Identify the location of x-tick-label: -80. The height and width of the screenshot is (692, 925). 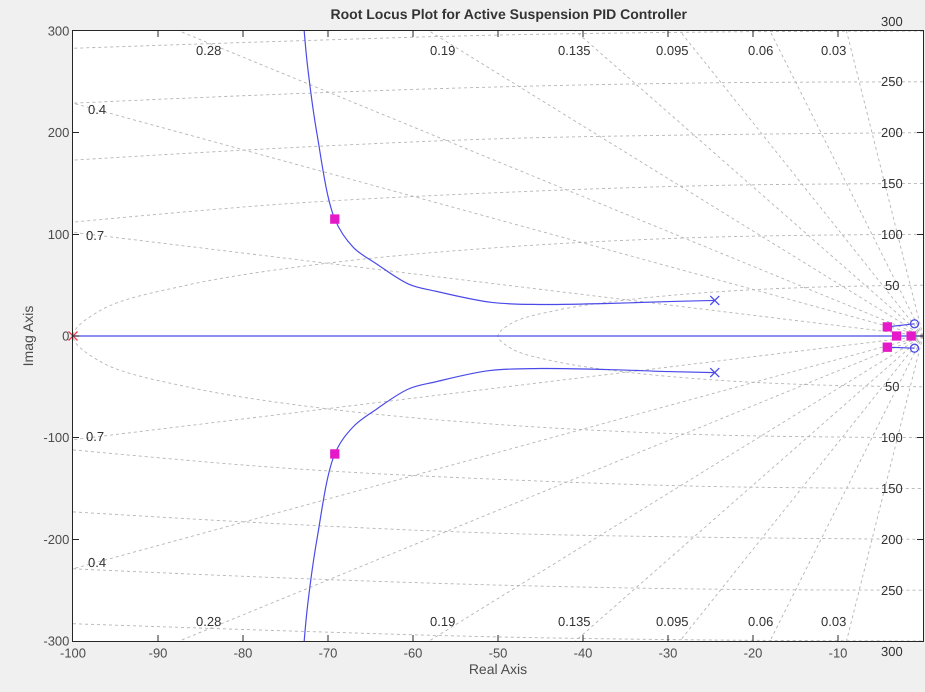
(243, 653).